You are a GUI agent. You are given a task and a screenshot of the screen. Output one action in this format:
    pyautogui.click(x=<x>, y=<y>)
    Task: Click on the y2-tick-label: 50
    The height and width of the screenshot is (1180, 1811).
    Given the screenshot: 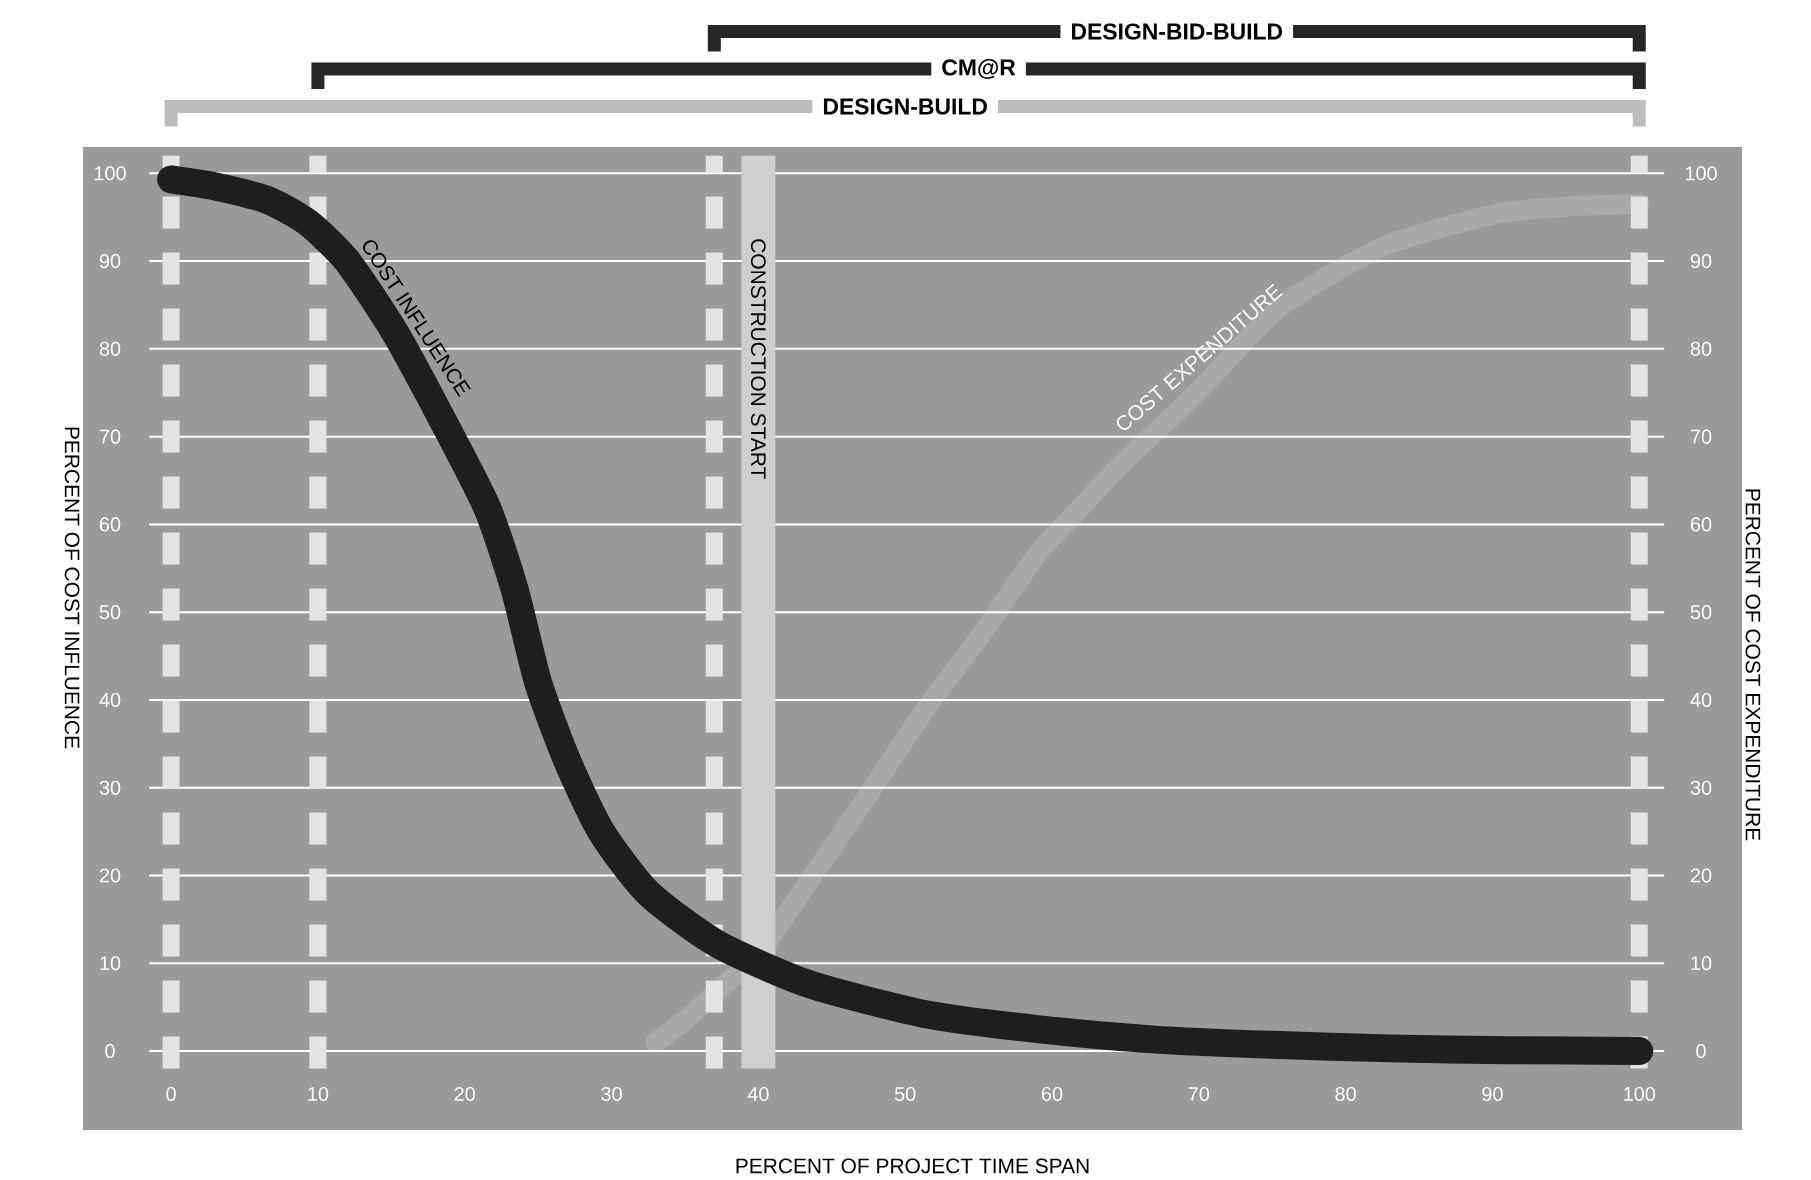 What is the action you would take?
    pyautogui.click(x=1701, y=612)
    